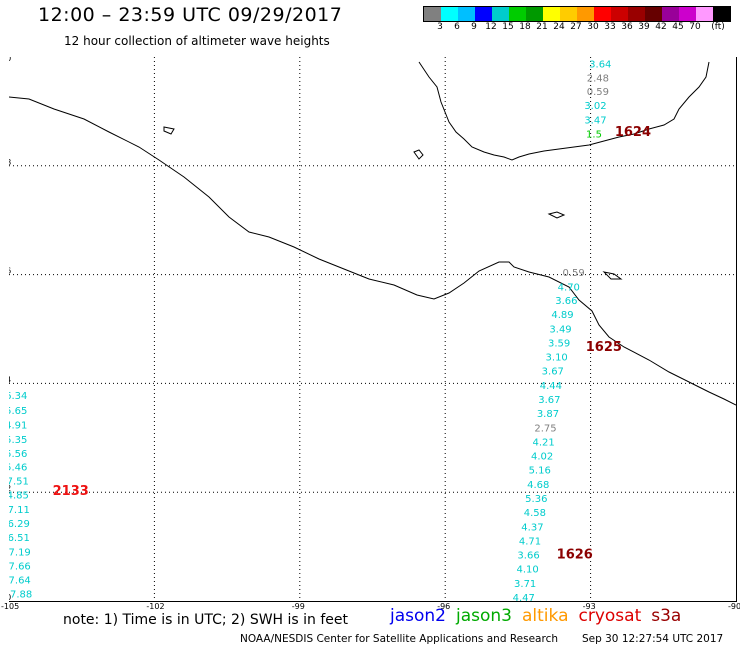 The height and width of the screenshot is (650, 740). I want to click on colorbar-label: 70, so click(695, 27).